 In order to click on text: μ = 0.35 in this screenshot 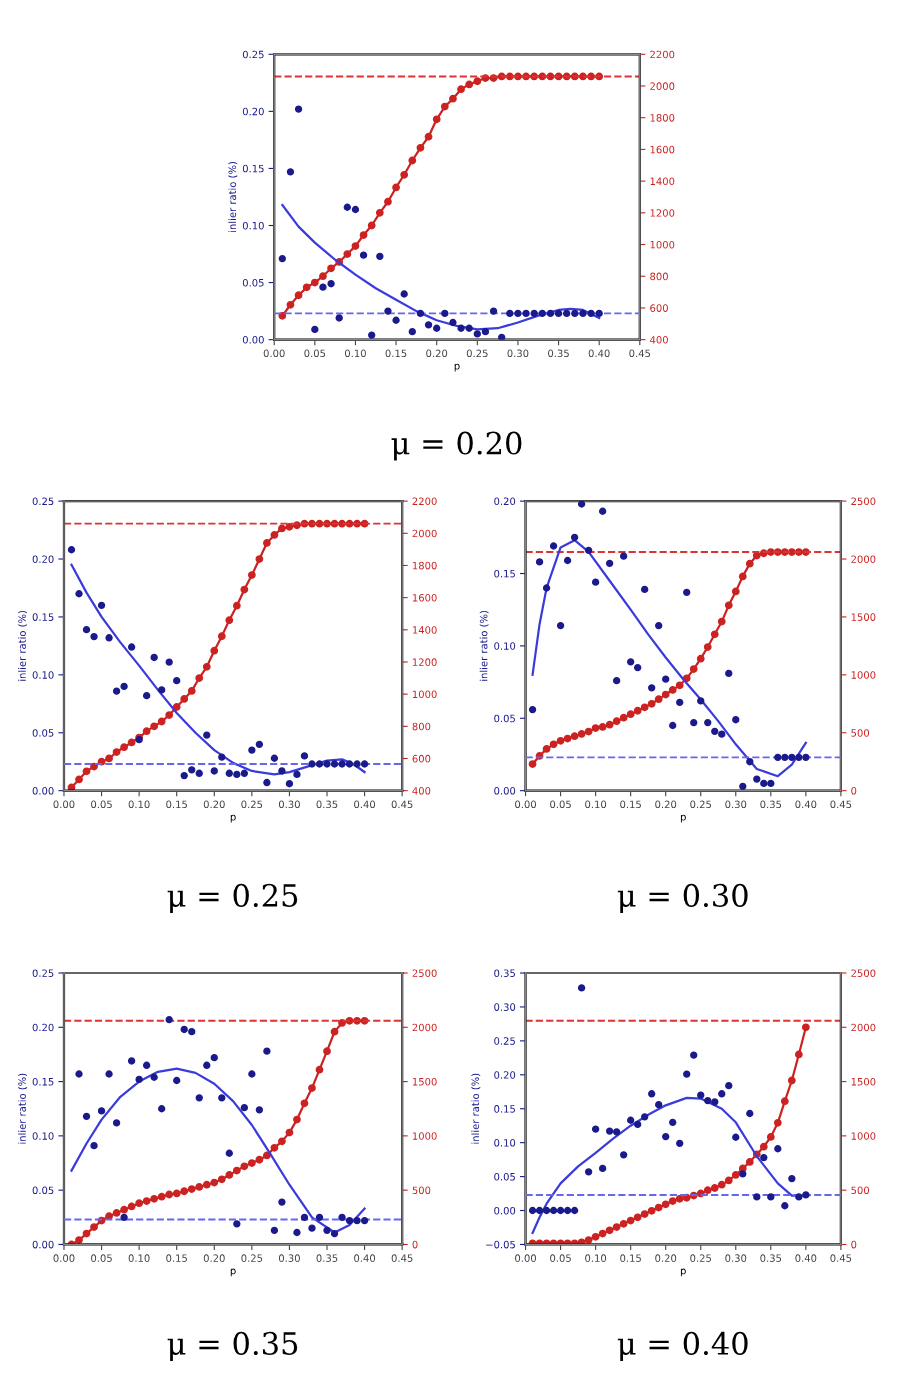, I will do `click(232, 1346)`.